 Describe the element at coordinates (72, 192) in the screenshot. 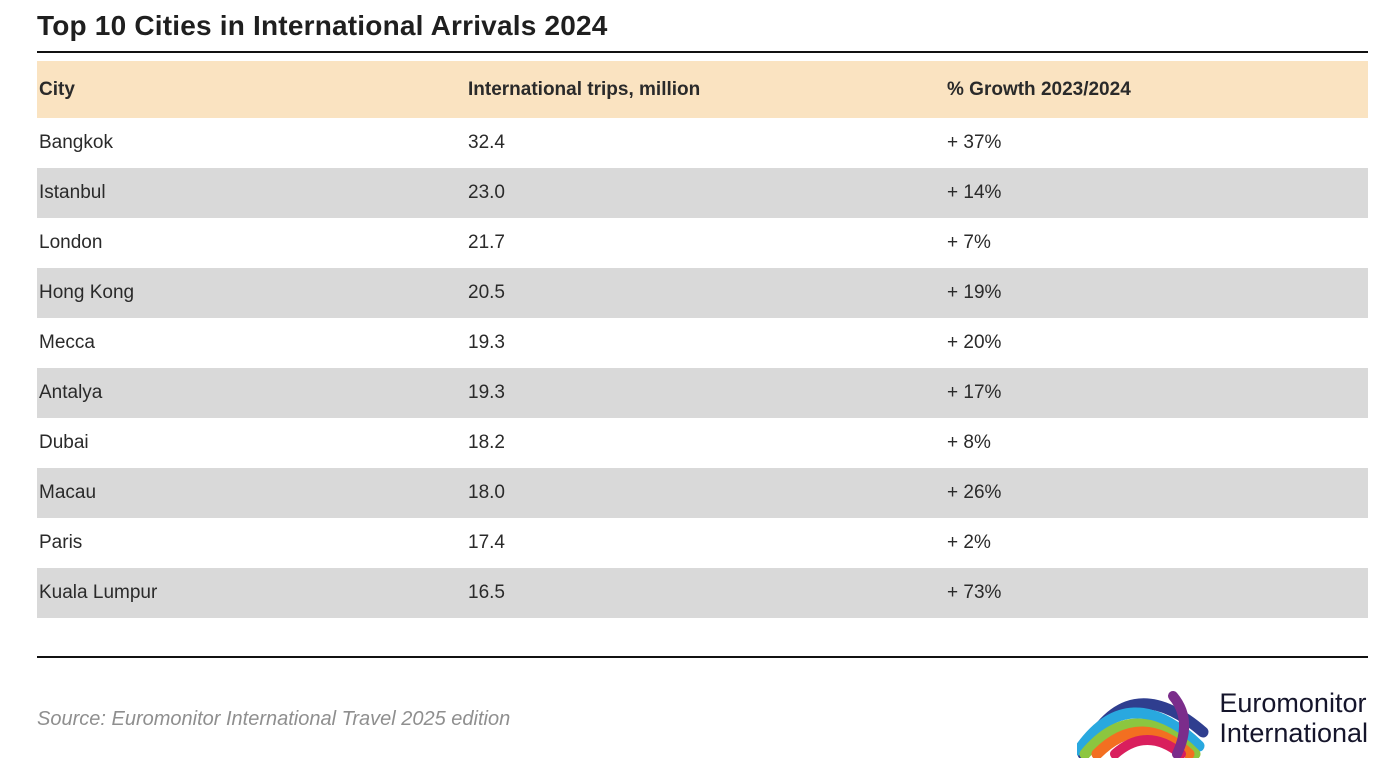

I see `city-cell: Istanbul` at that location.